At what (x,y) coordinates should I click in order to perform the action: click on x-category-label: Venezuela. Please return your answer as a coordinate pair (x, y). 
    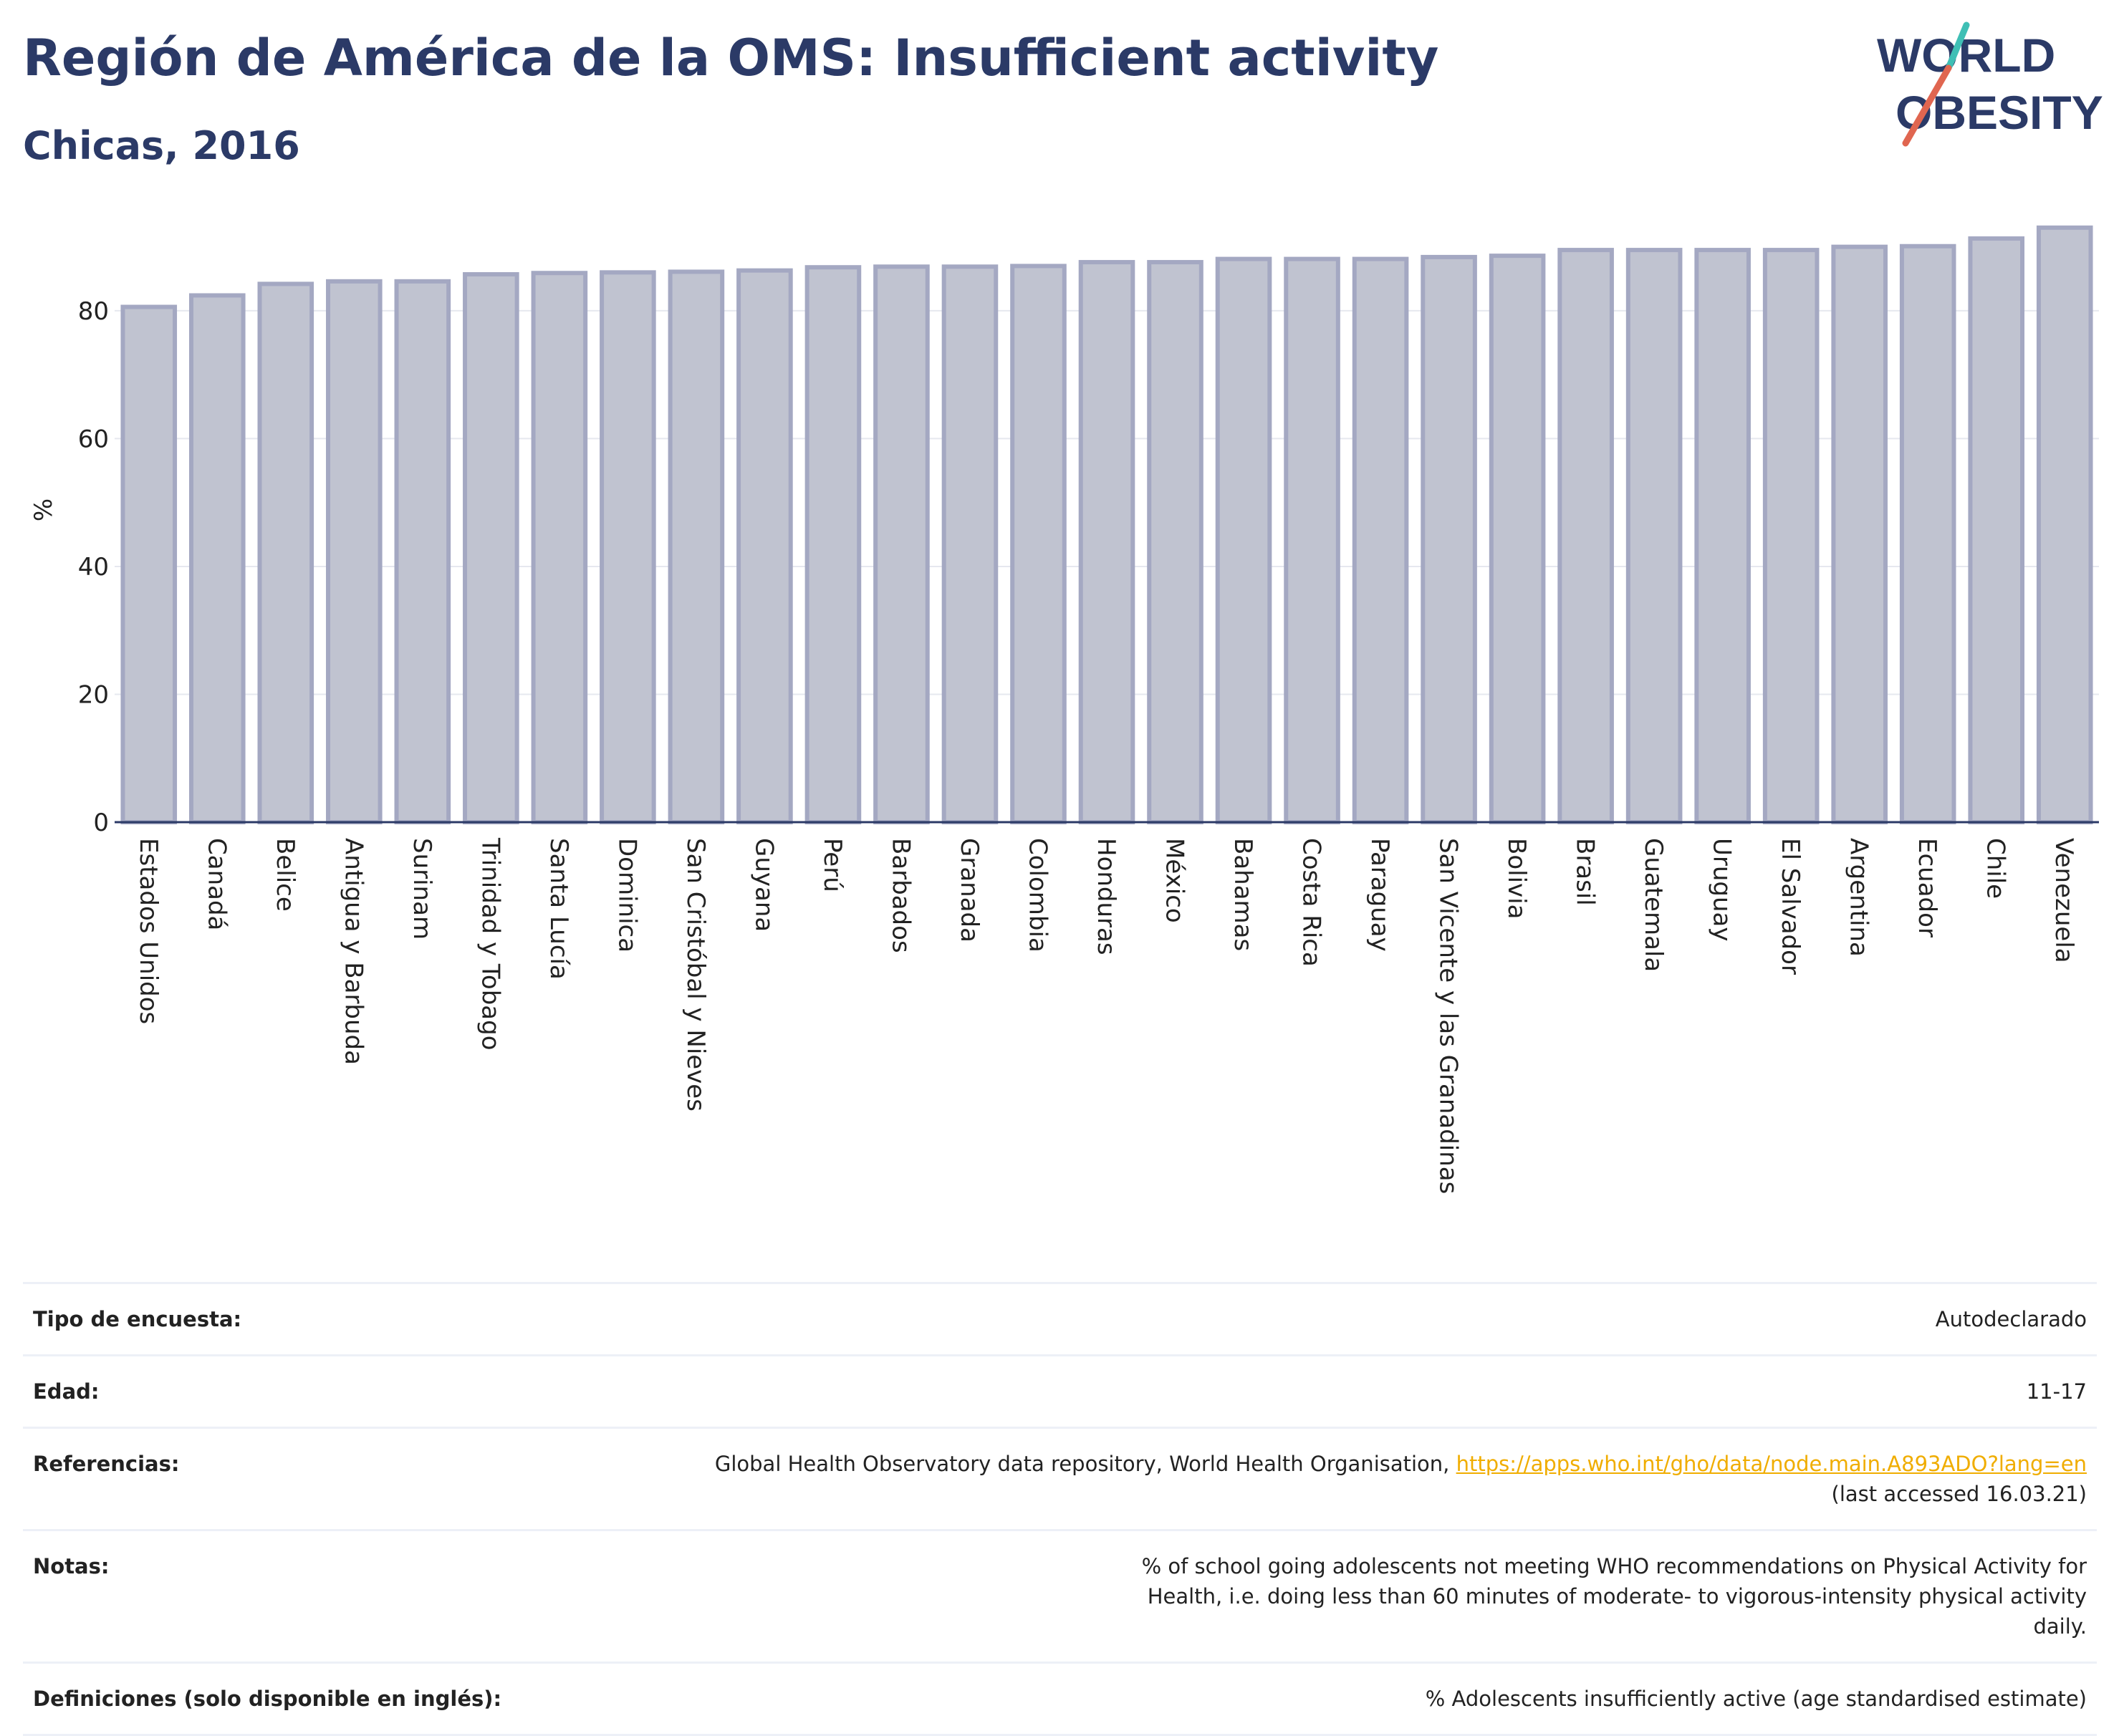
    Looking at the image, I should click on (2064, 900).